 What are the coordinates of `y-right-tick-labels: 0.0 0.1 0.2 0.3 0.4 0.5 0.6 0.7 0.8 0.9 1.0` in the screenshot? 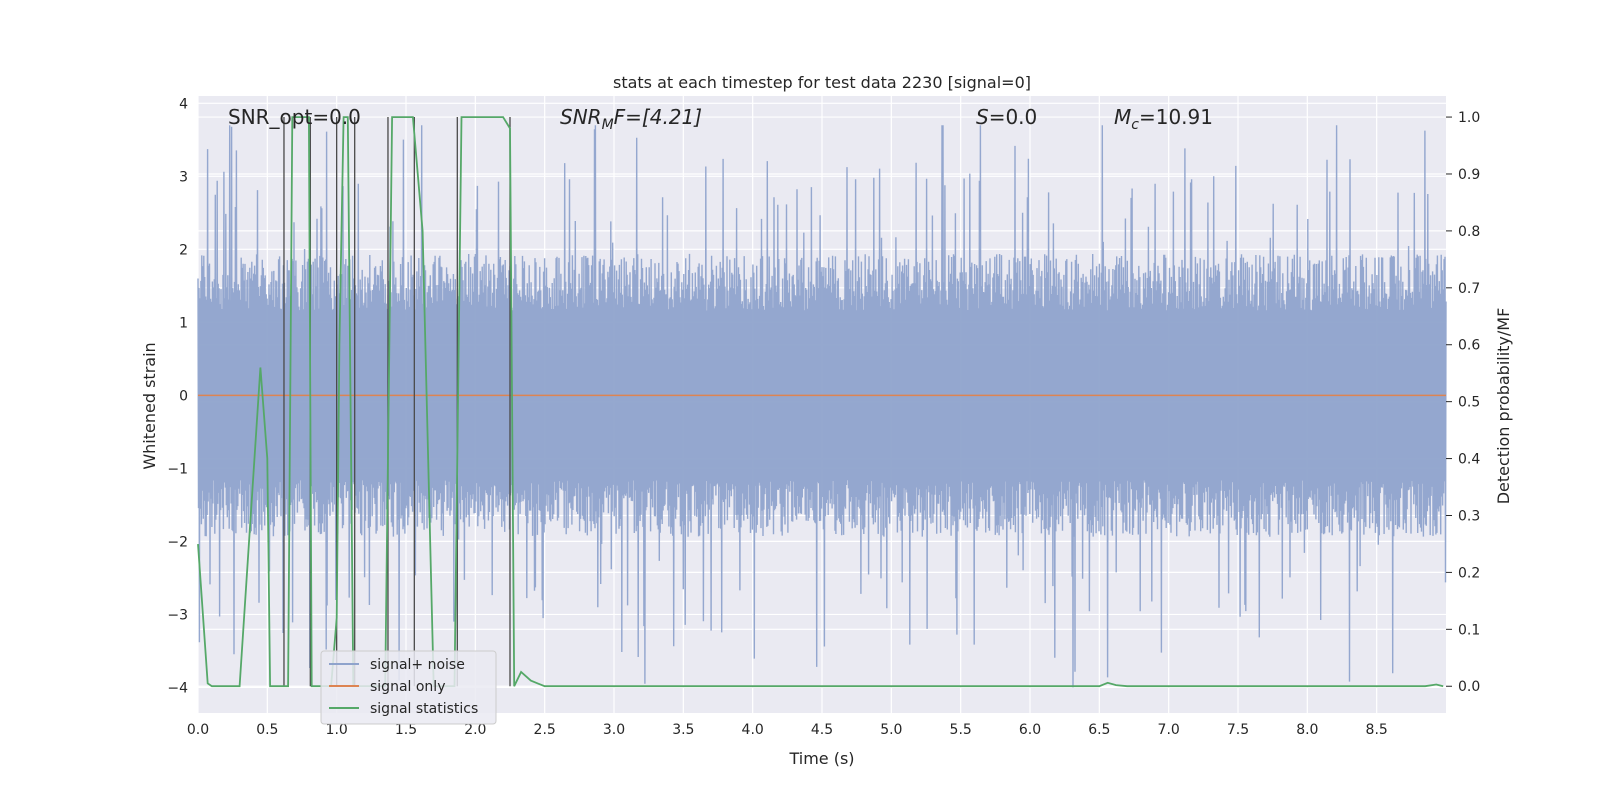 It's located at (1463, 402).